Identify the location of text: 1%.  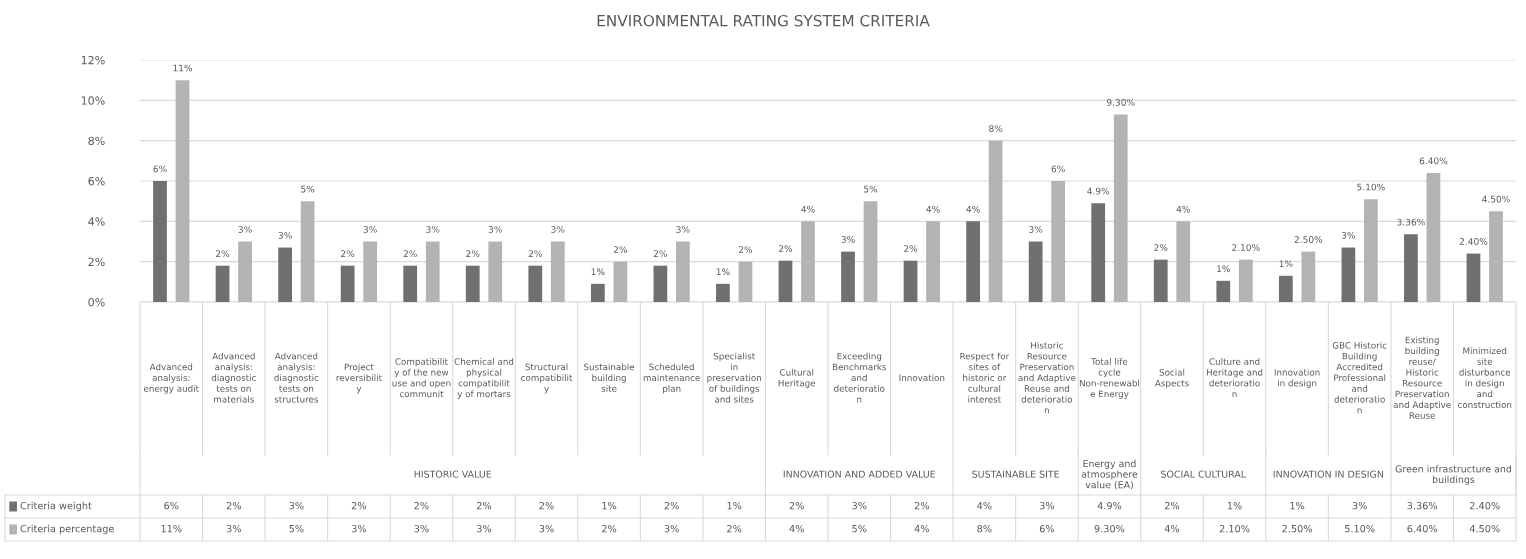
(598, 272).